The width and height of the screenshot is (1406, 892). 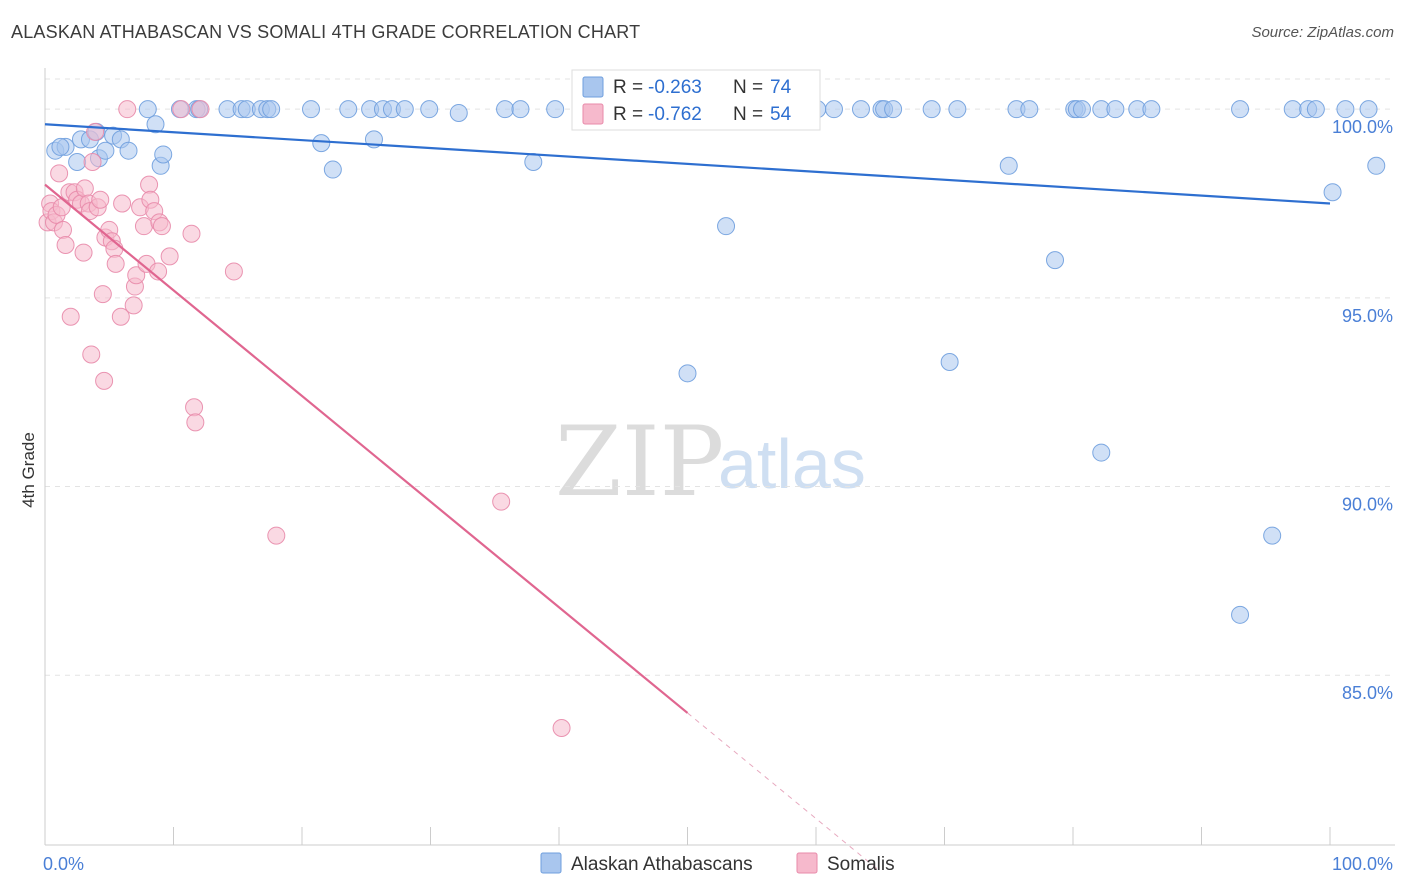 I want to click on x-tick-label-end: 100.0%, so click(x=1362, y=864).